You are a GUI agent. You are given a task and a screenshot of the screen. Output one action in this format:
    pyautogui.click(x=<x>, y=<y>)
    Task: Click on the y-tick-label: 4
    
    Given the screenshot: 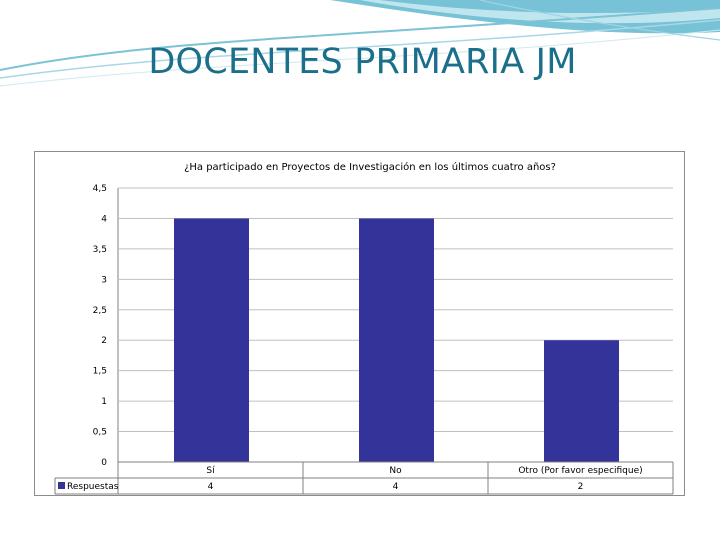 What is the action you would take?
    pyautogui.click(x=104, y=219)
    